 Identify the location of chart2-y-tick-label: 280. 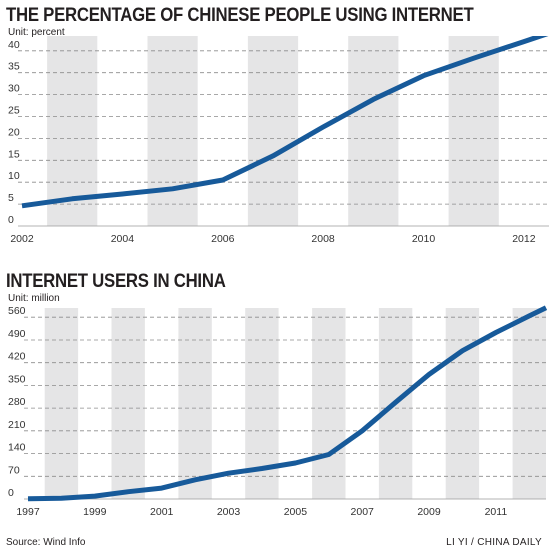
(17, 402).